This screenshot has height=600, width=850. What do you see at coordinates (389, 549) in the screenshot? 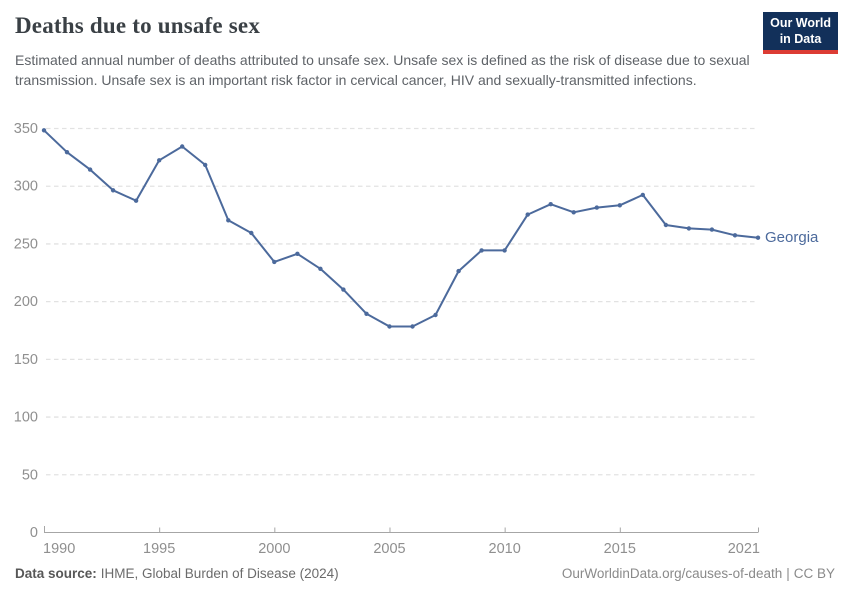
I see `x-tick-label: 2005` at bounding box center [389, 549].